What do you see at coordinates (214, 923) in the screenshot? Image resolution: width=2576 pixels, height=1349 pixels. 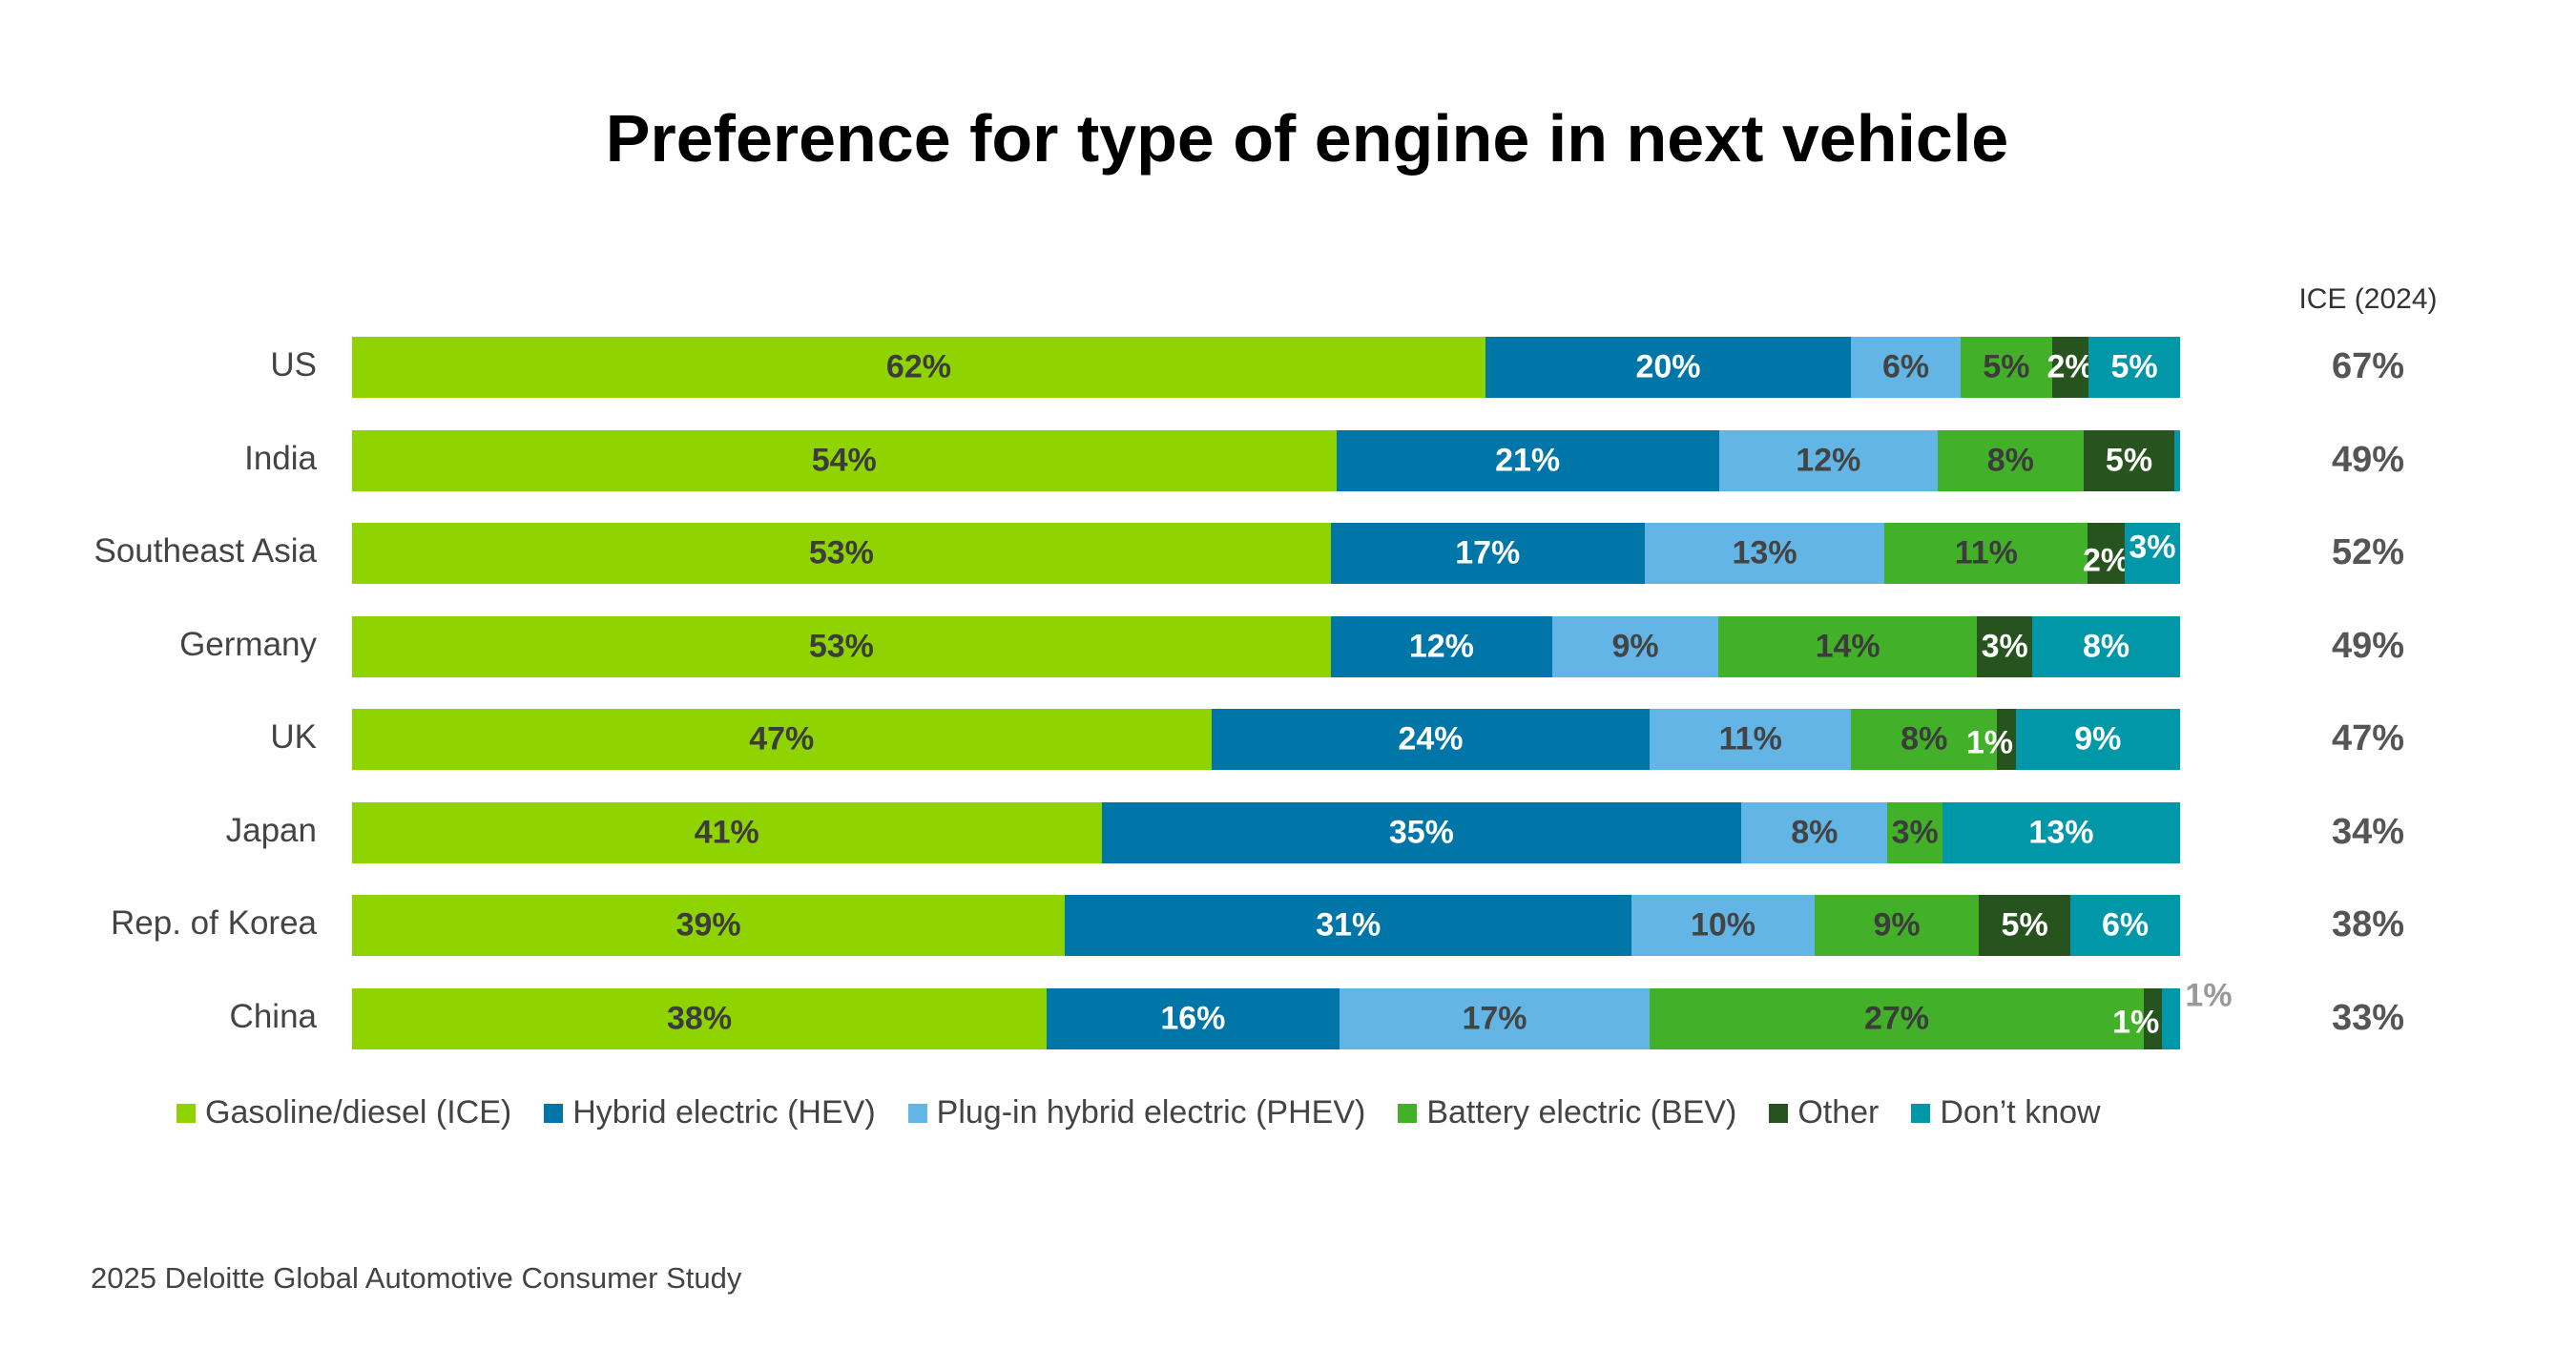 I see `category-label: Rep. of Korea` at bounding box center [214, 923].